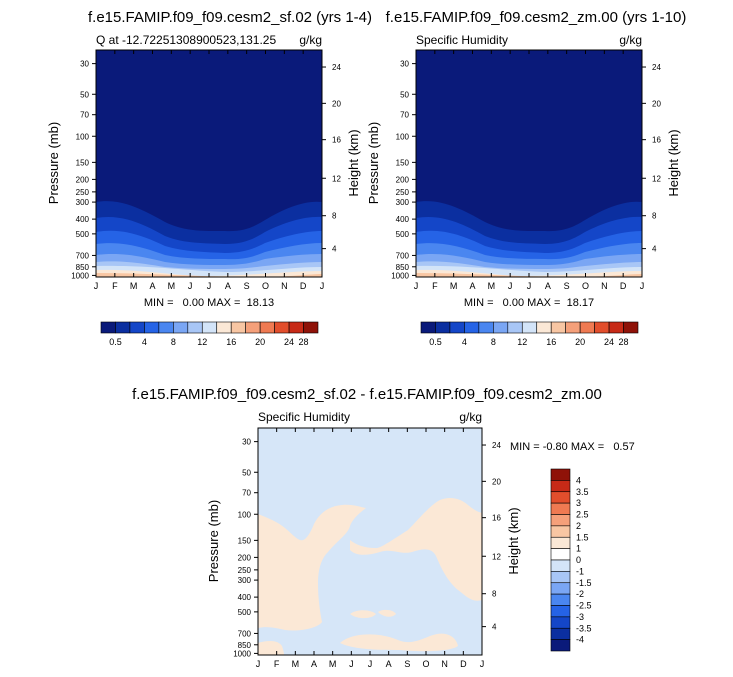 The image size is (733, 677). Describe the element at coordinates (303, 286) in the screenshot. I see `panel1-xtick-label: D` at that location.